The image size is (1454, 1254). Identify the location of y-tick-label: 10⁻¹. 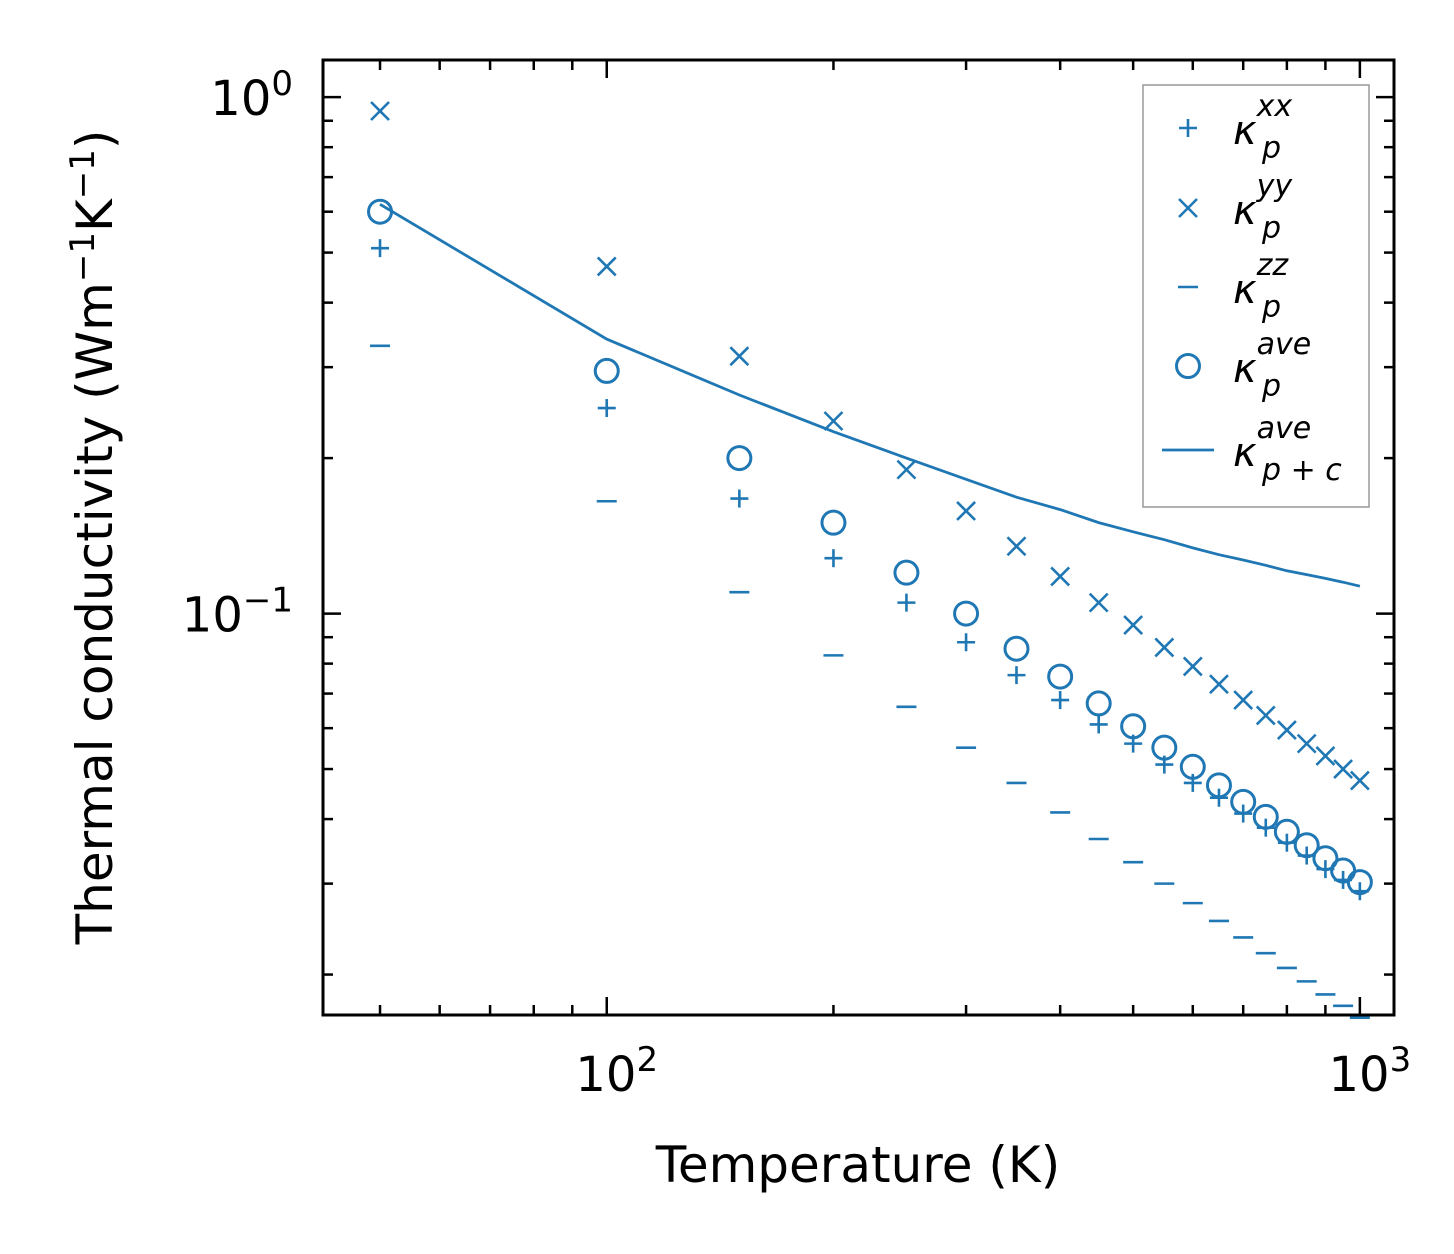
(237, 612).